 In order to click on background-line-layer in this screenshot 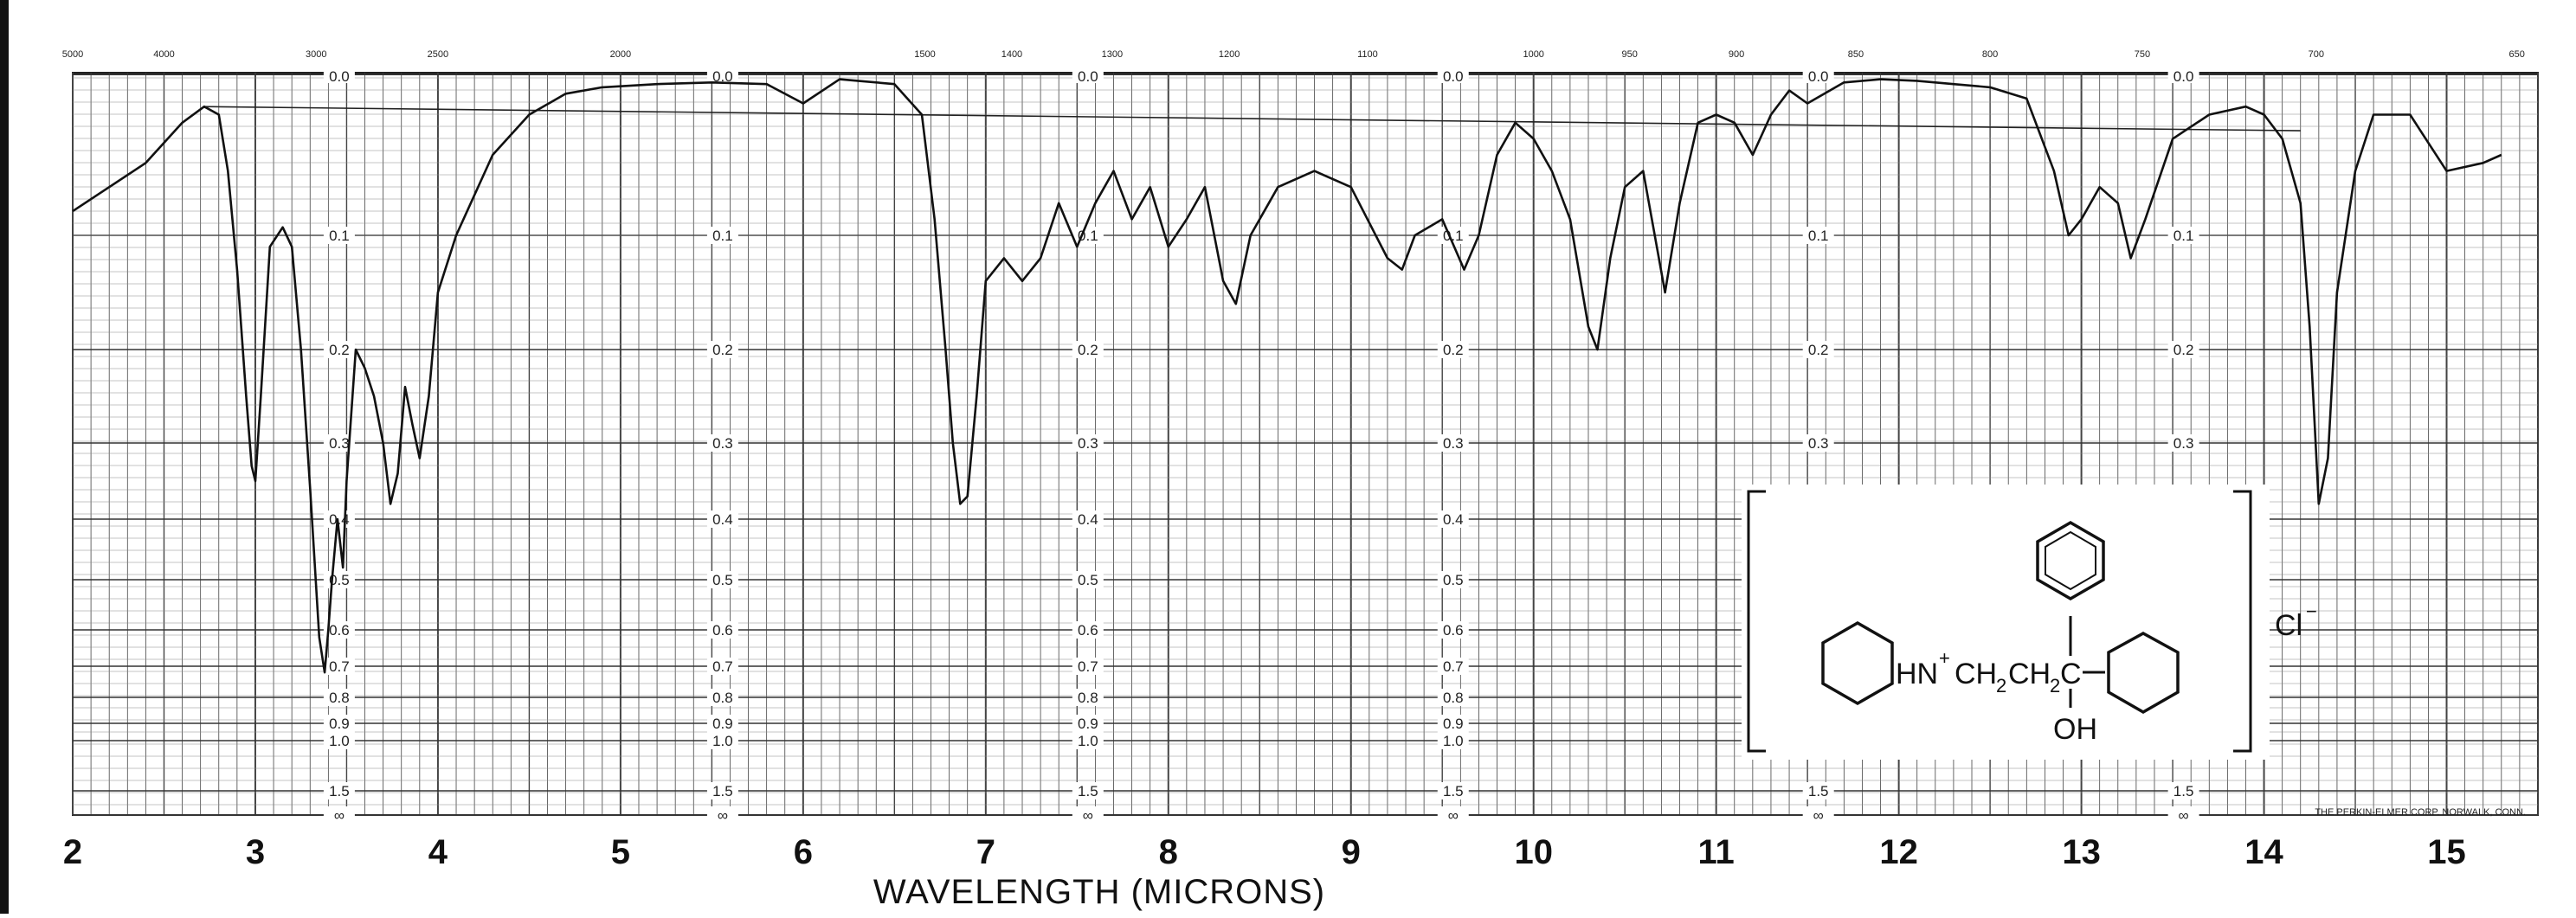, I will do `click(1252, 119)`.